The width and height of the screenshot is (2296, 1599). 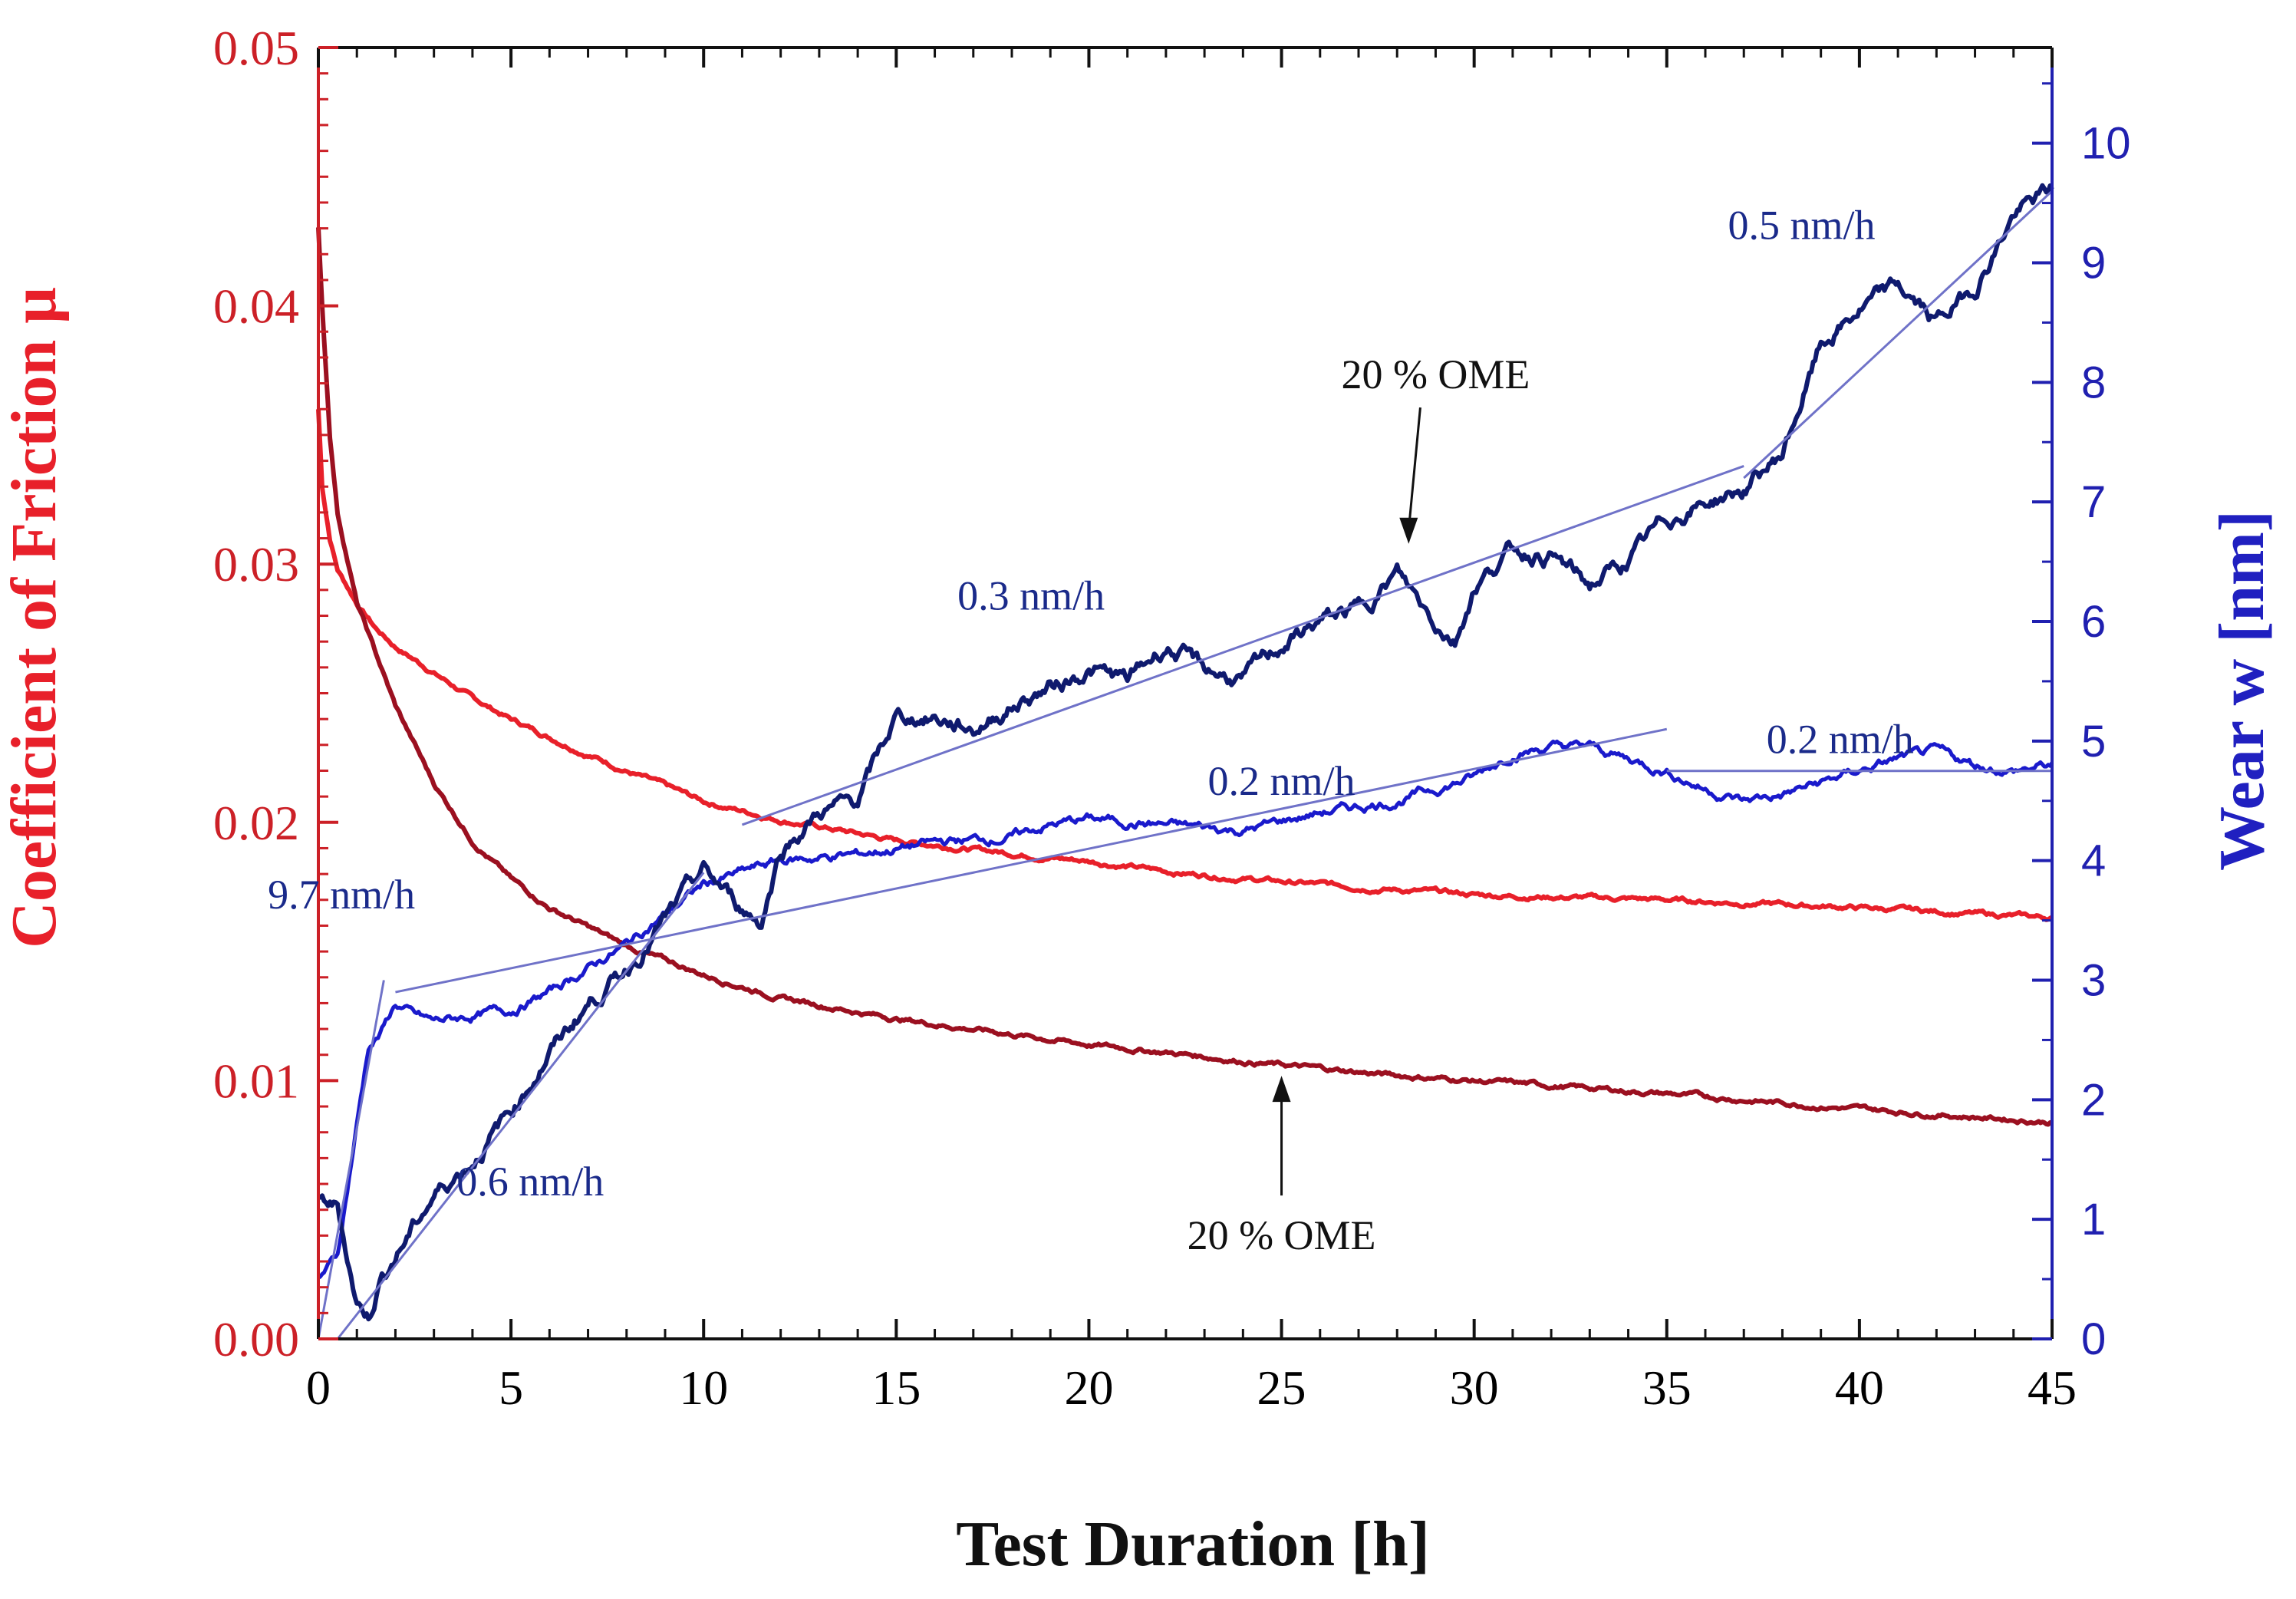 What do you see at coordinates (703, 1387) in the screenshot?
I see `x-tick-label: 10` at bounding box center [703, 1387].